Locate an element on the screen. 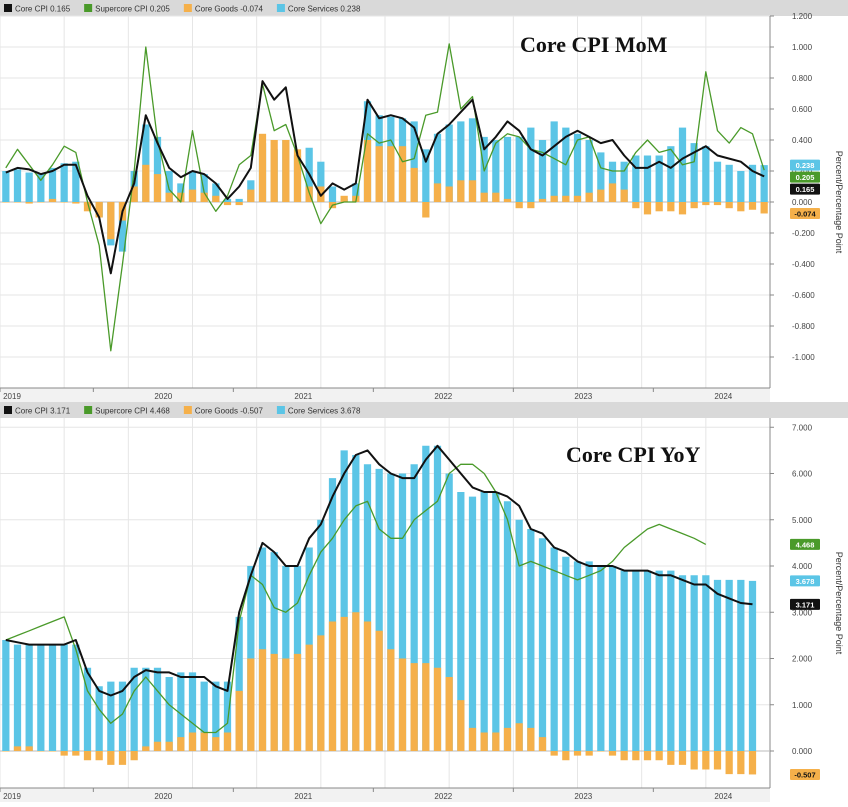  y-tick-label: 1.200 is located at coordinates (802, 16).